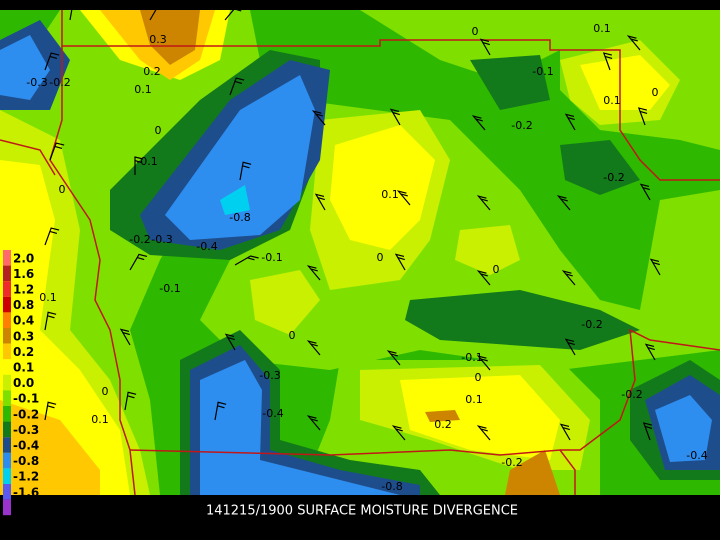  What do you see at coordinates (23, 258) in the screenshot?
I see `legend-label: 2.0` at bounding box center [23, 258].